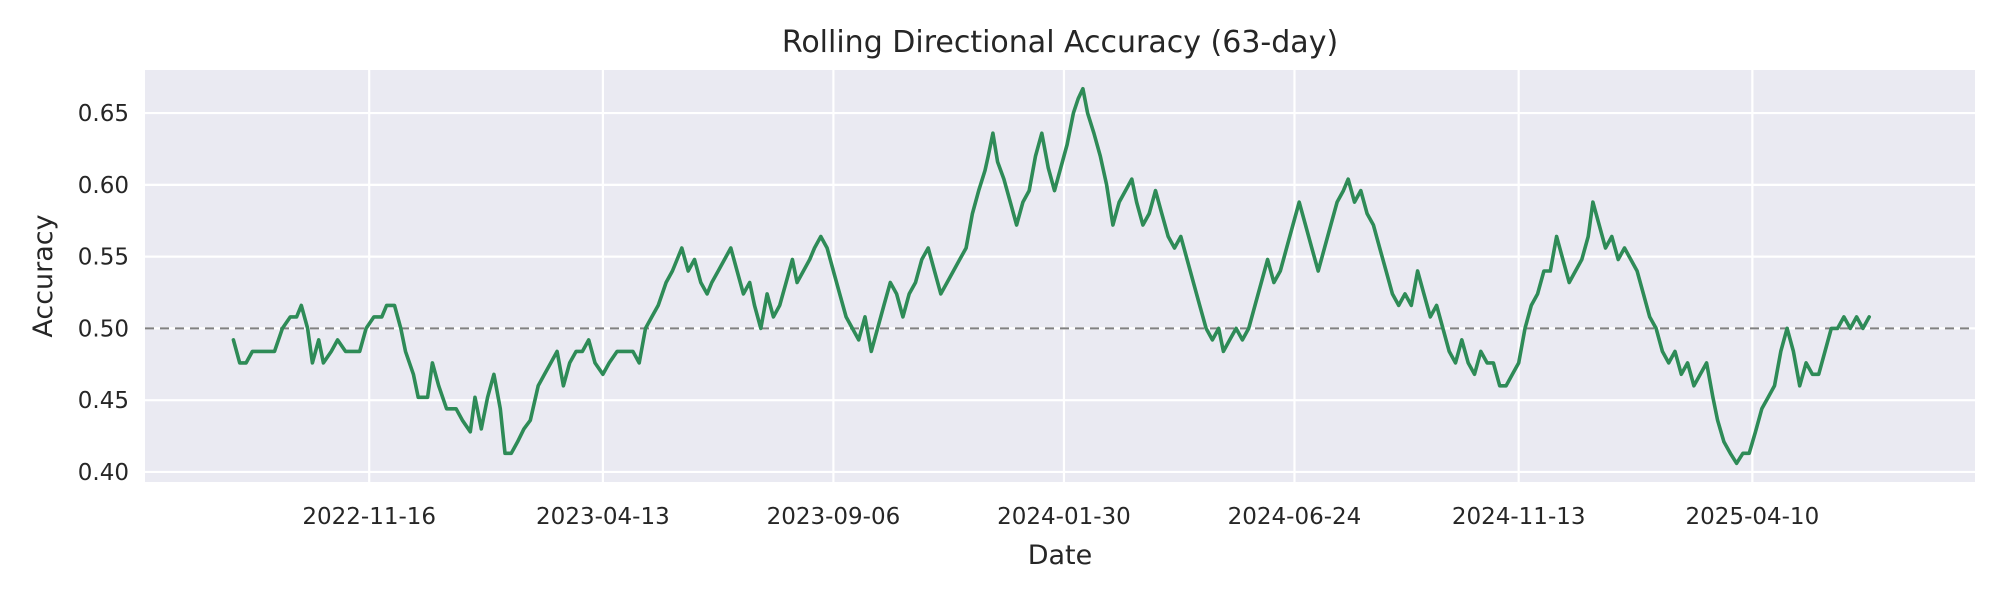 The image size is (2000, 600). Describe the element at coordinates (103, 258) in the screenshot. I see `y-tick-label: 0.55` at that location.